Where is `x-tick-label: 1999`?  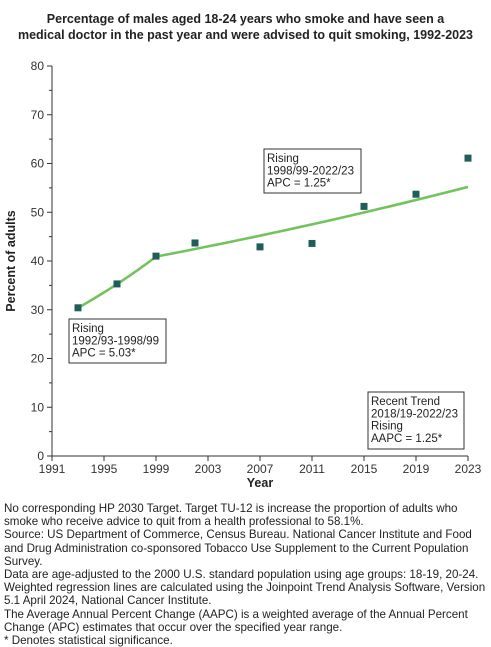
x-tick-label: 1999 is located at coordinates (156, 469).